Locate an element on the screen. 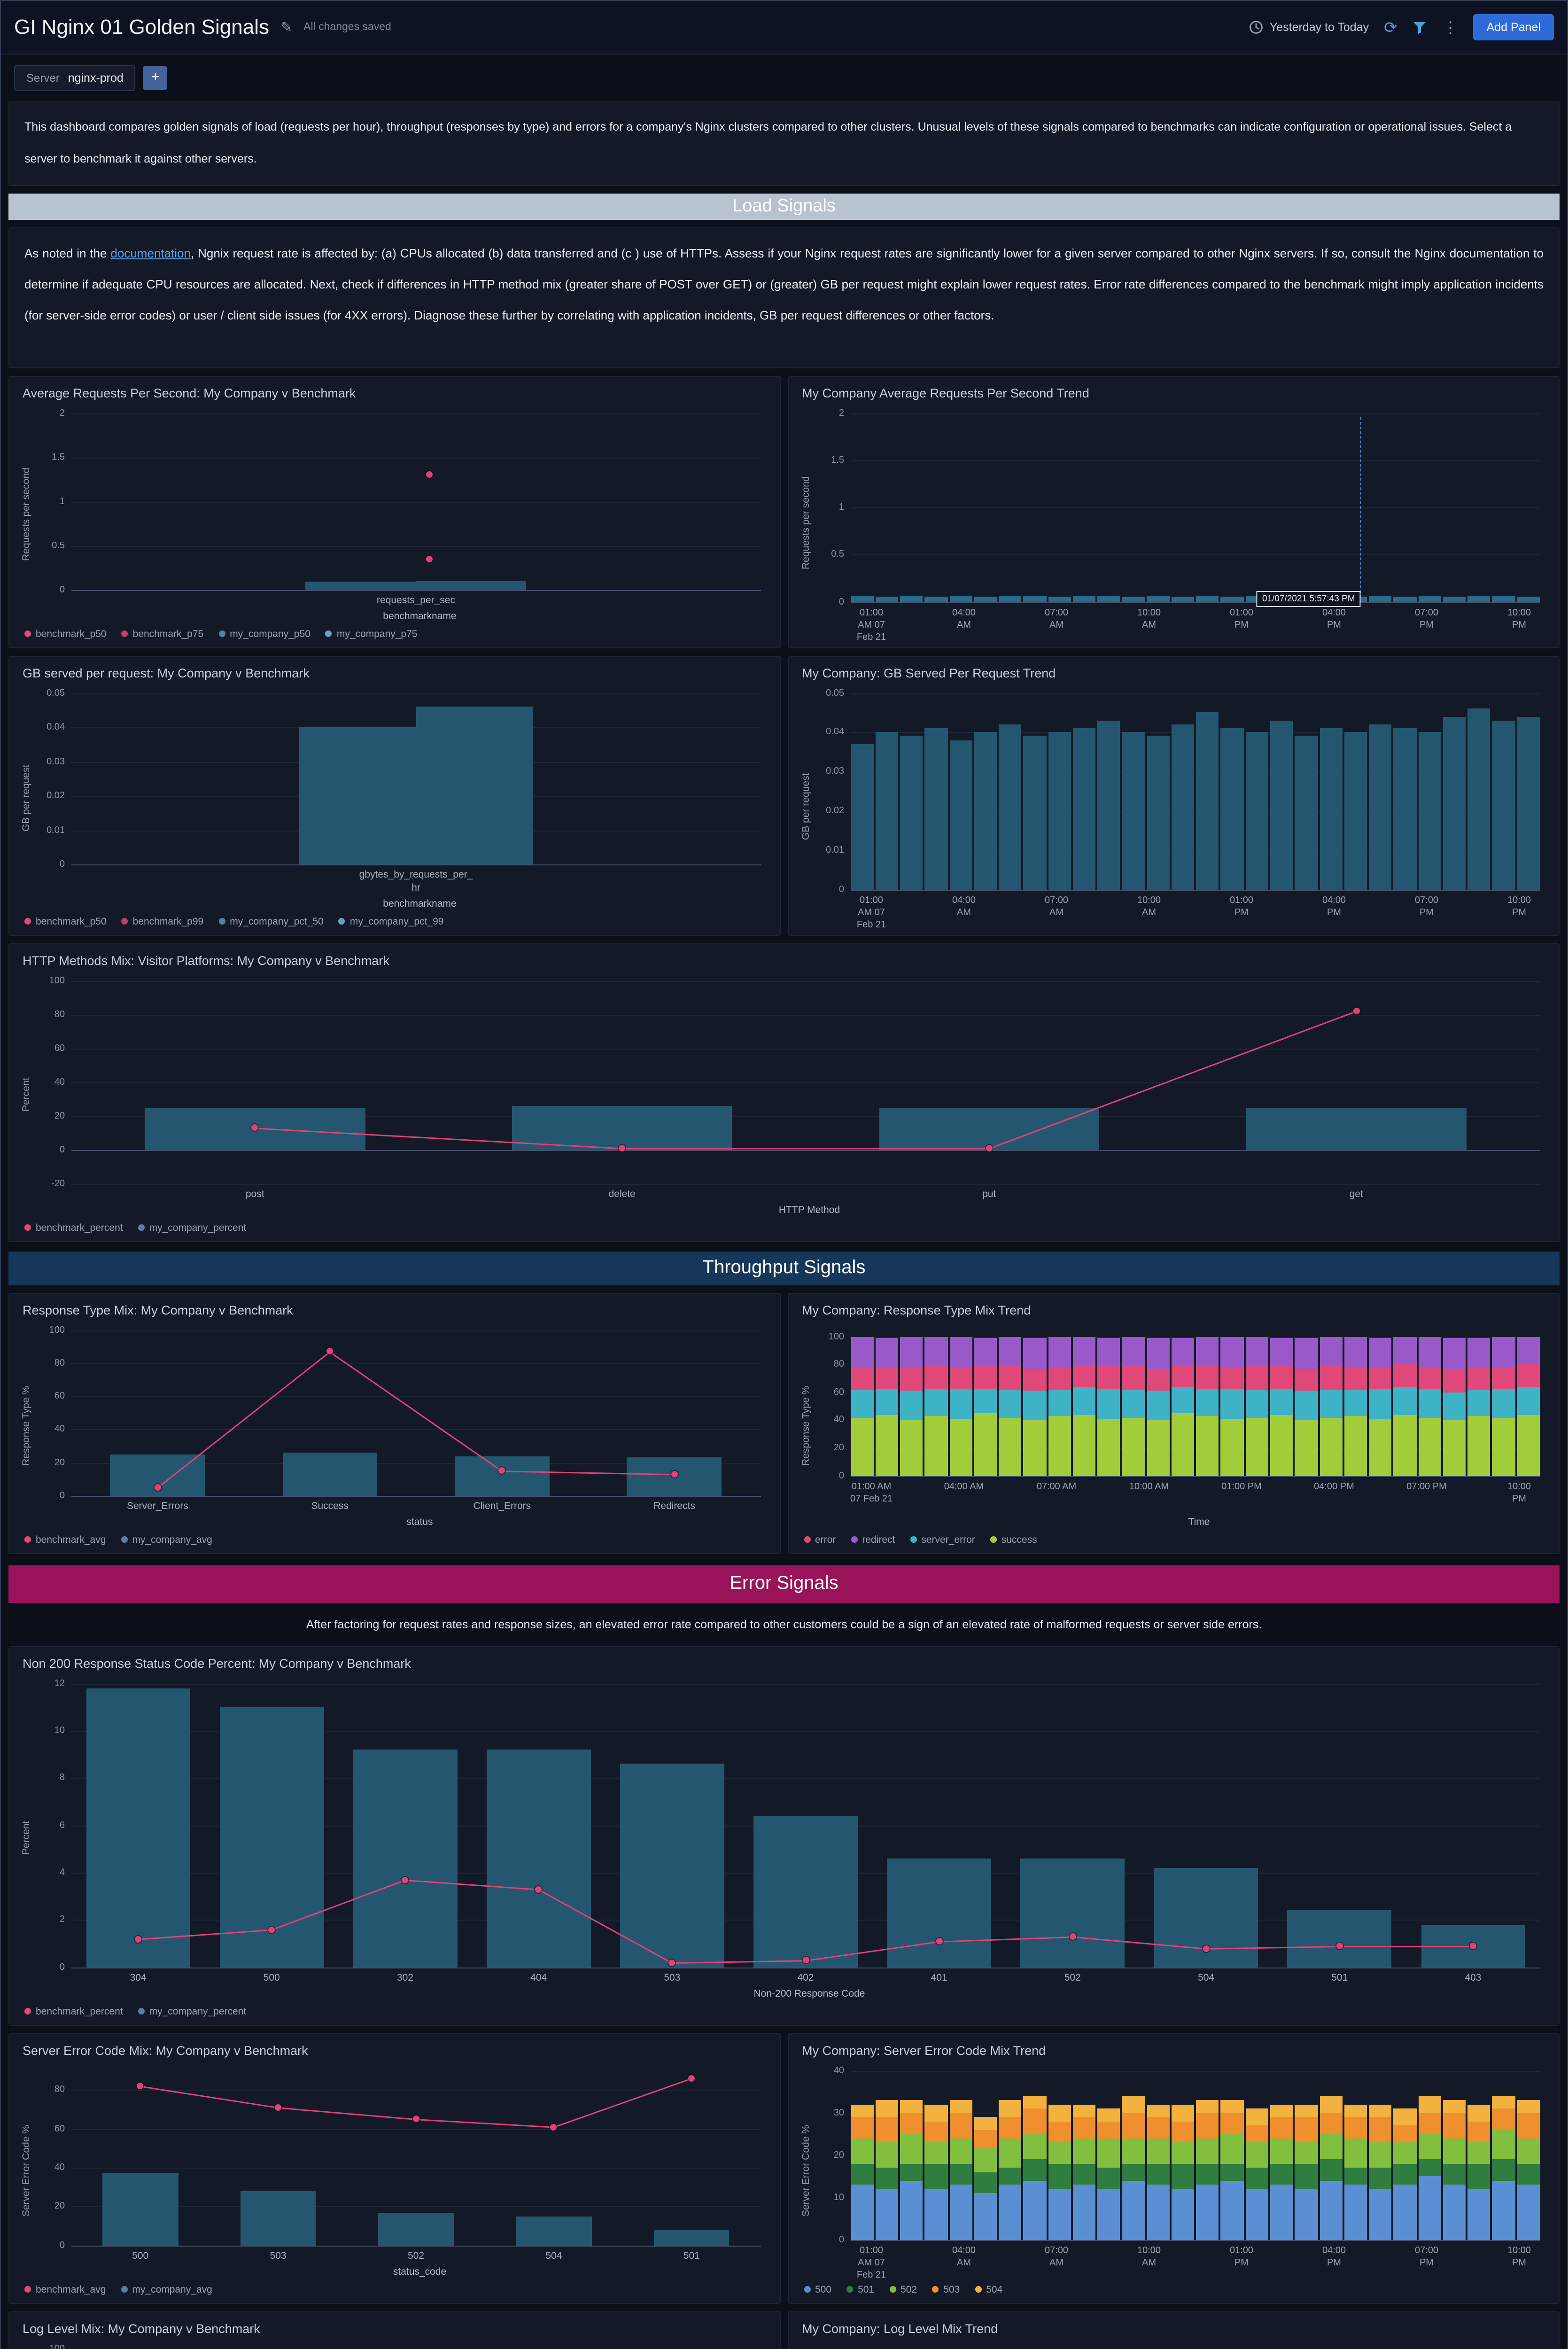 Image resolution: width=1568 pixels, height=2349 pixels. legend-item: success is located at coordinates (1013, 1539).